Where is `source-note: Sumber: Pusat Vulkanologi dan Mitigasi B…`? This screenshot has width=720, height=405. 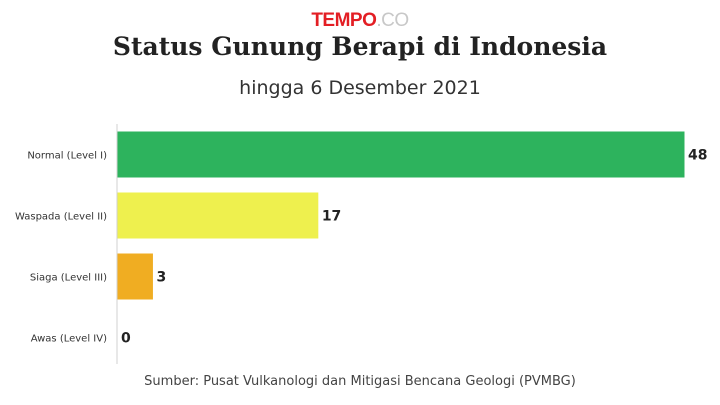
source-note: Sumber: Pusat Vulkanologi dan Mitigasi B… is located at coordinates (360, 381).